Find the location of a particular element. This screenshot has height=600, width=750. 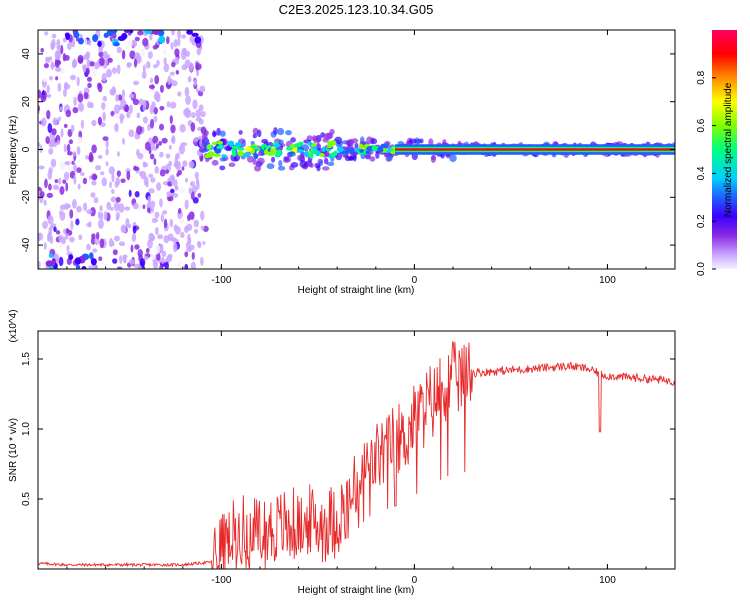

y-tick-label: 0 is located at coordinates (26, 149).